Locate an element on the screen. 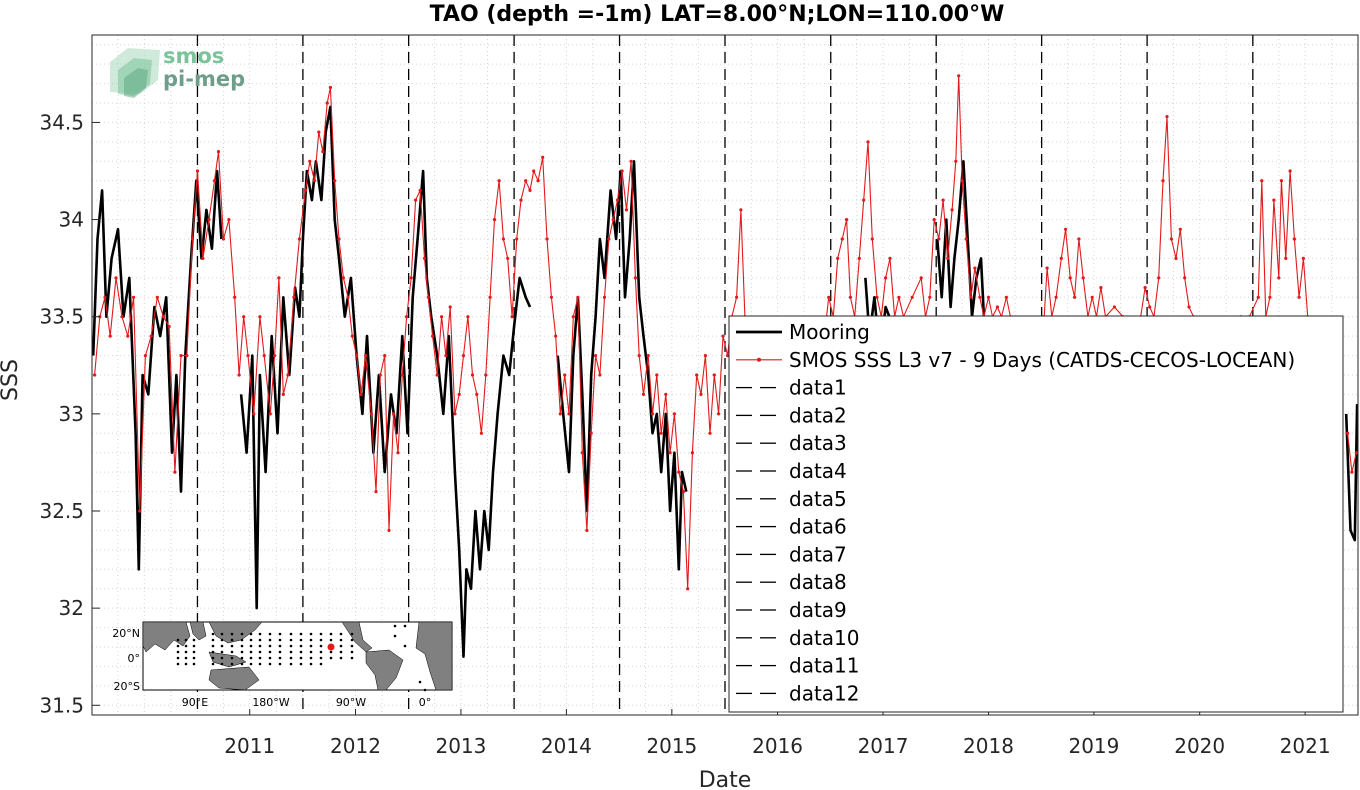  y-tick-label: 34 is located at coordinates (71, 220).